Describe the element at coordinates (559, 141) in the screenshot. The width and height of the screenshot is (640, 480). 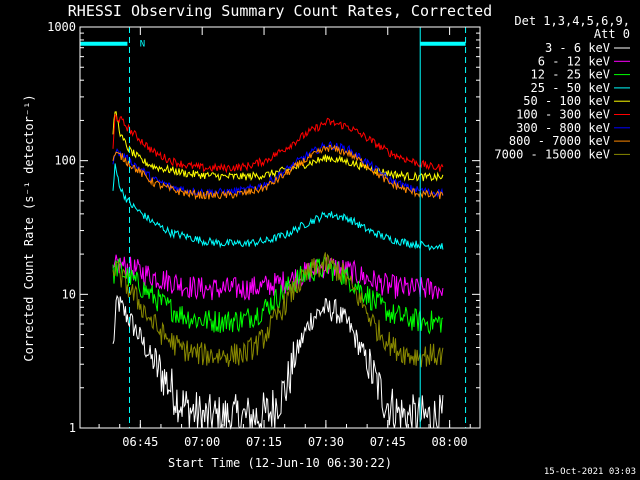
I see `legend-label-7: 800 - 7000 keV` at that location.